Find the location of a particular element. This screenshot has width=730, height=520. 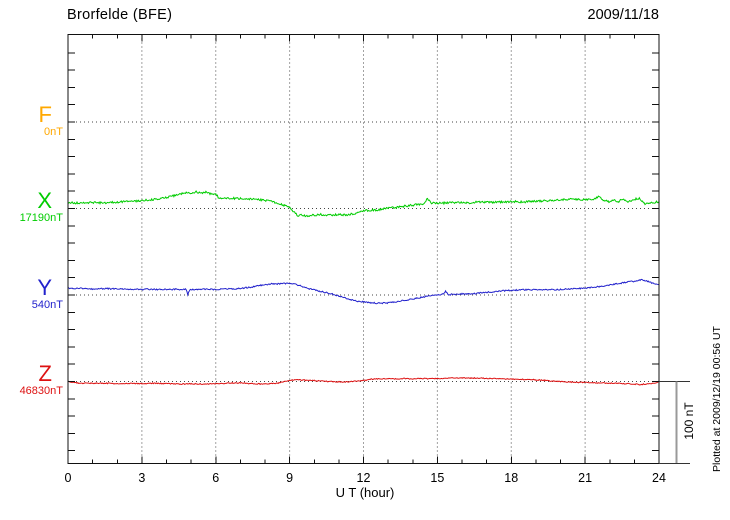

scale-bar-label: 100 nT is located at coordinates (689, 421).